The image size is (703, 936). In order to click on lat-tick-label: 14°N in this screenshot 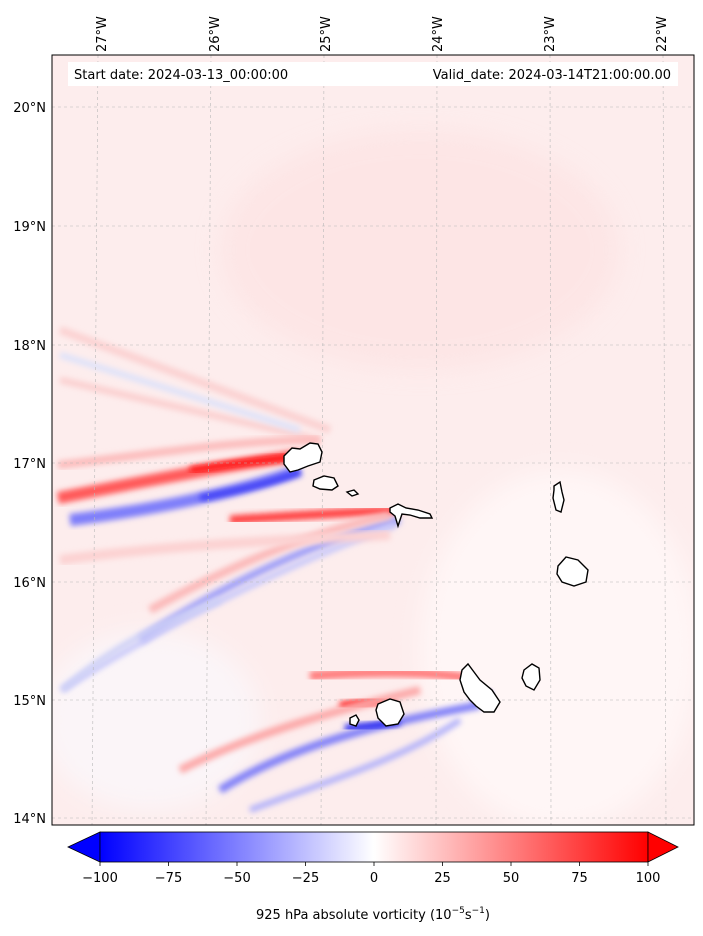, I will do `click(29, 819)`.